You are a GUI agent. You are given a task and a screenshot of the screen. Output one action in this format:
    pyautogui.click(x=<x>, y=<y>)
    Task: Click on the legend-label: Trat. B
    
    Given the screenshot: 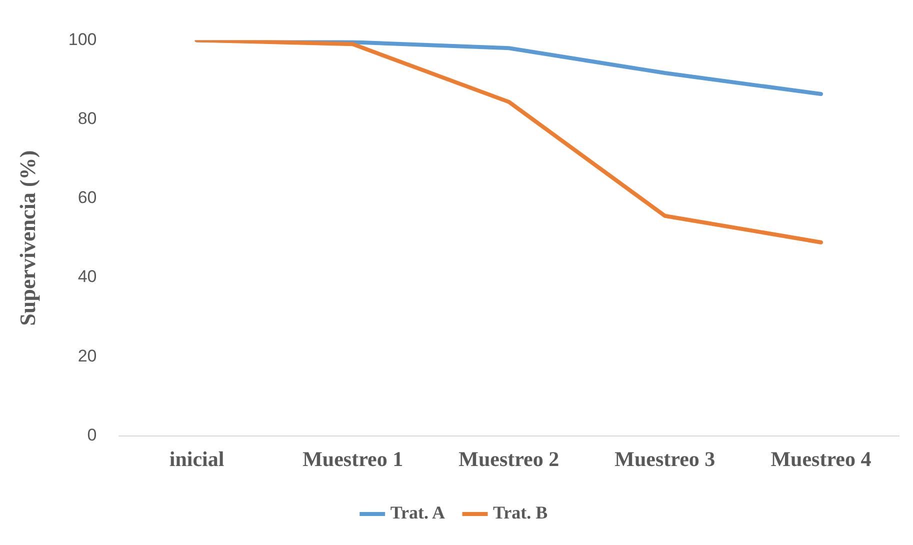 What is the action you would take?
    pyautogui.click(x=520, y=512)
    